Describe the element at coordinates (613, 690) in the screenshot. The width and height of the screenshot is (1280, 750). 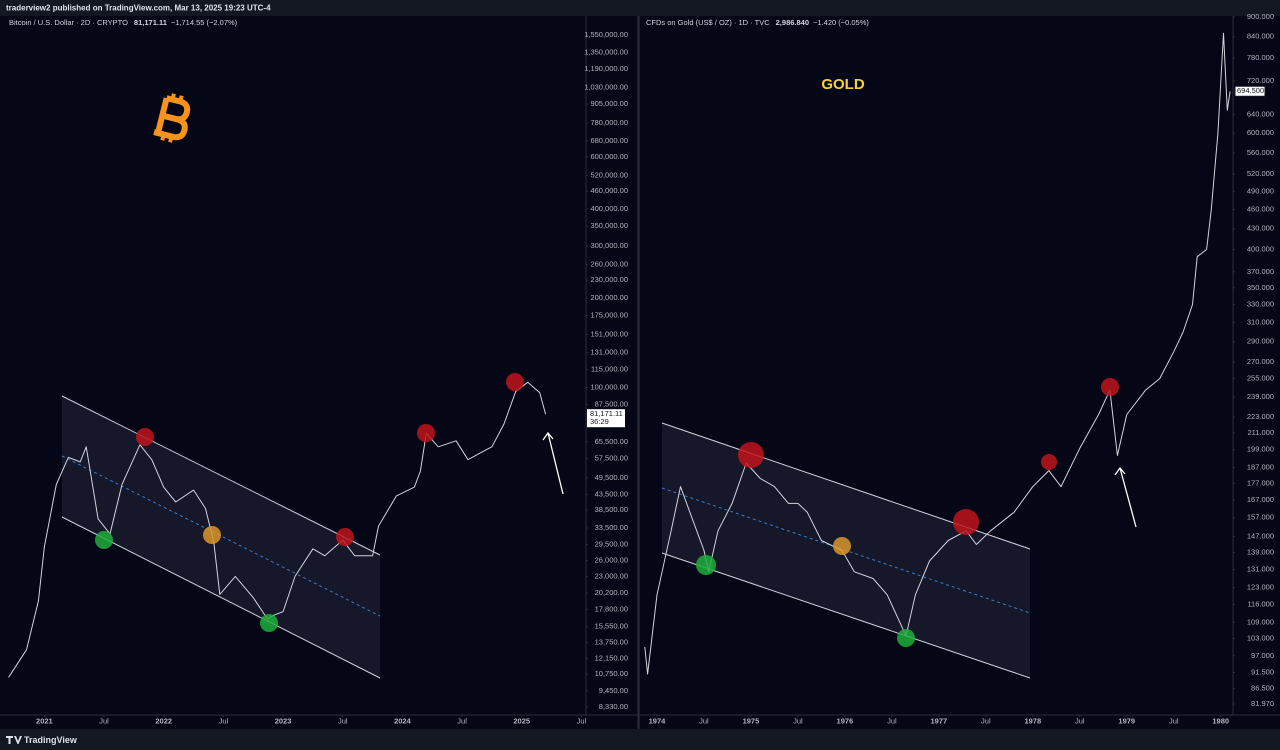
I see `y-tick-label: 9,450.00` at that location.